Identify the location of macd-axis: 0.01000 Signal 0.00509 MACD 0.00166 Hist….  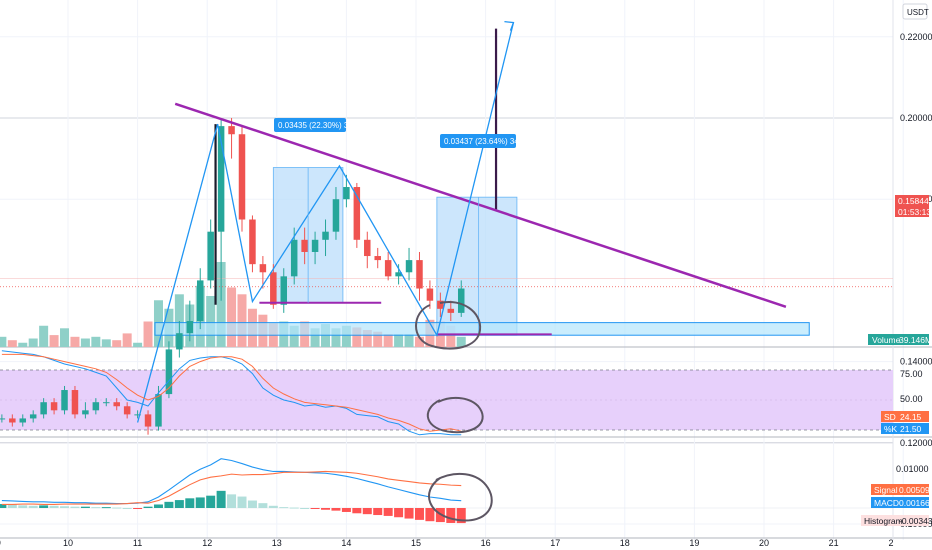
(896, 495).